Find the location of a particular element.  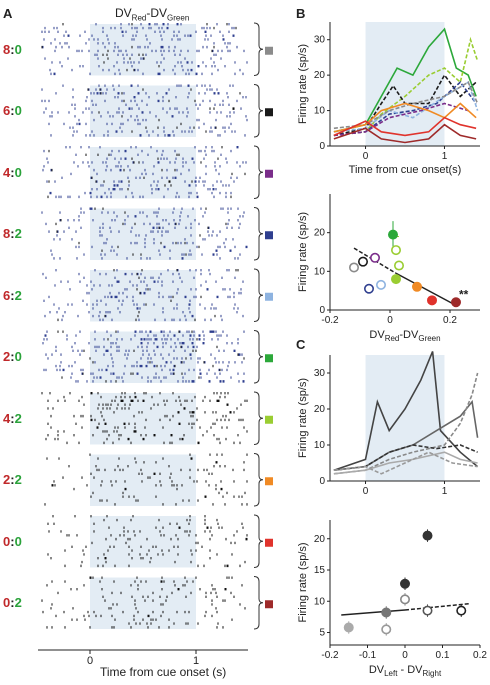

label-sub: Red is located at coordinates (392, 338).